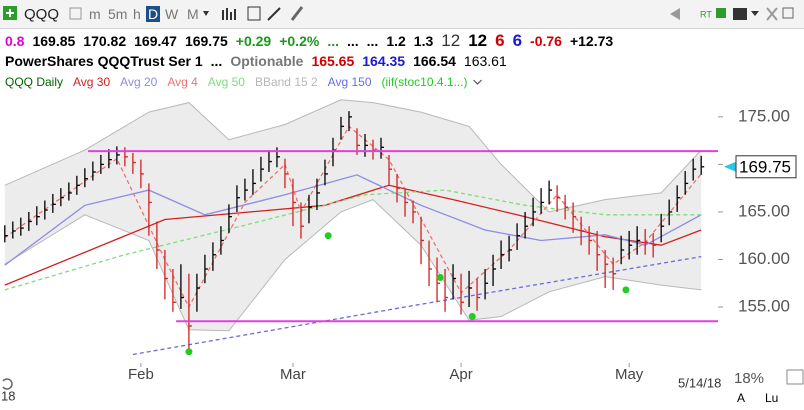 The width and height of the screenshot is (804, 410). What do you see at coordinates (333, 61) in the screenshot?
I see `info-field: 165.65` at bounding box center [333, 61].